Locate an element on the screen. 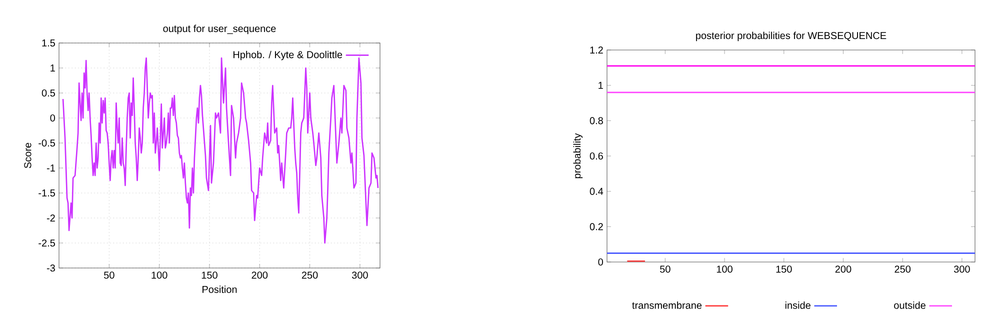 This screenshot has width=999, height=326. x-axis-title: Position is located at coordinates (219, 289).